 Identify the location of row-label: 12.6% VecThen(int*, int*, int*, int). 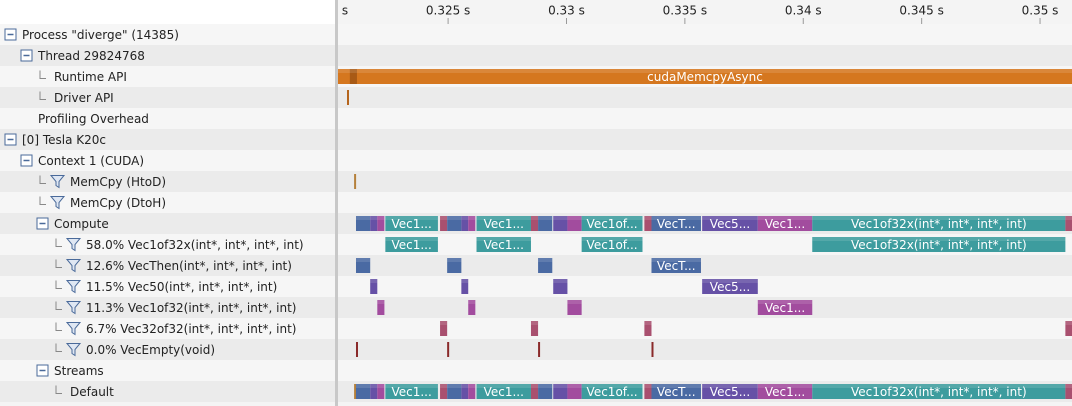
(189, 266).